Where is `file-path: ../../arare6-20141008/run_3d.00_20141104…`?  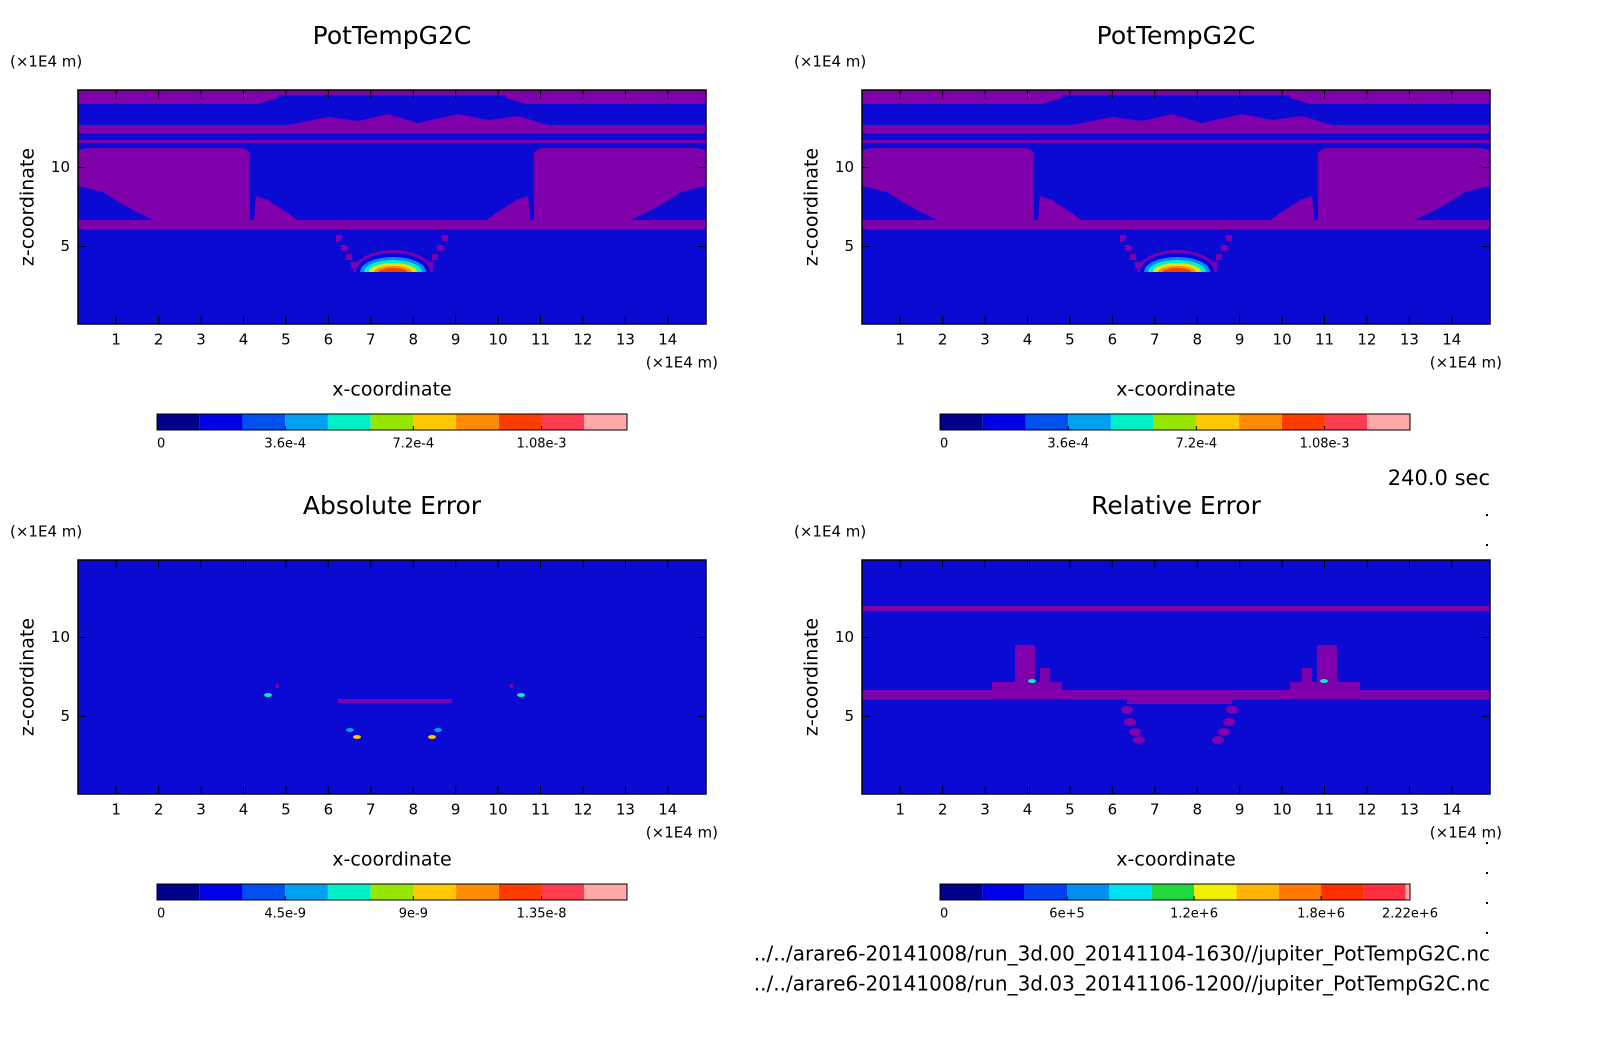 file-path: ../../arare6-20141008/run_3d.00_20141104… is located at coordinates (1122, 954).